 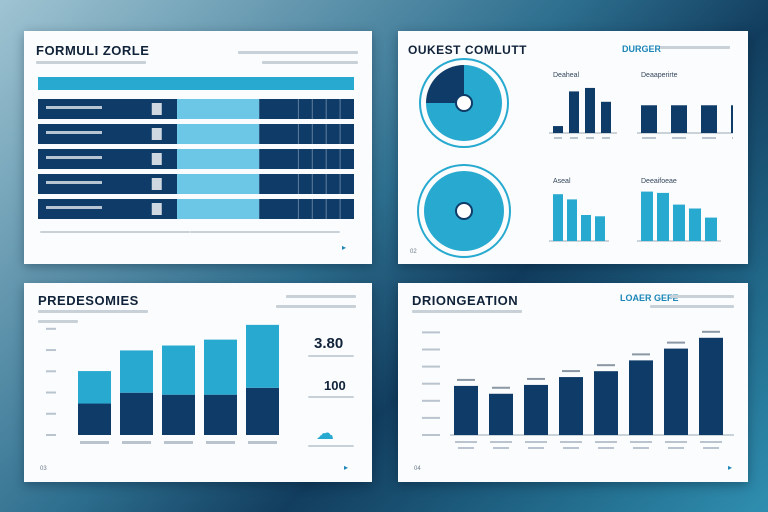 I want to click on donut-chart-bottom, so click(x=464, y=211).